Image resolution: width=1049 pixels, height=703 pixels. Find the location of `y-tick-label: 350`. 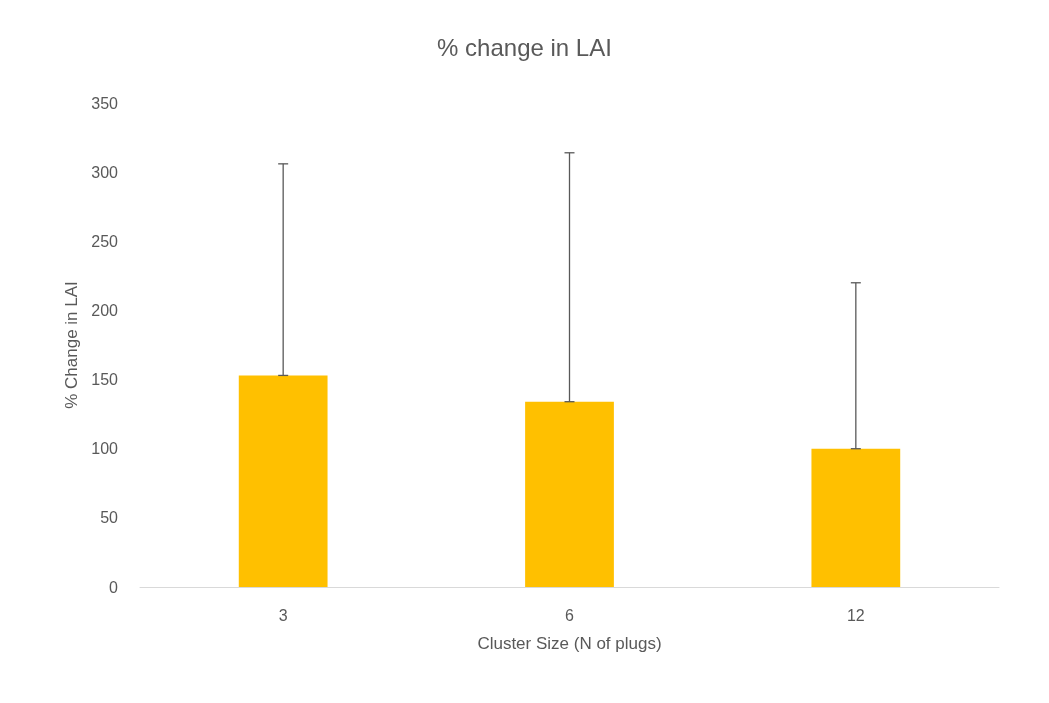

y-tick-label: 350 is located at coordinates (105, 103).